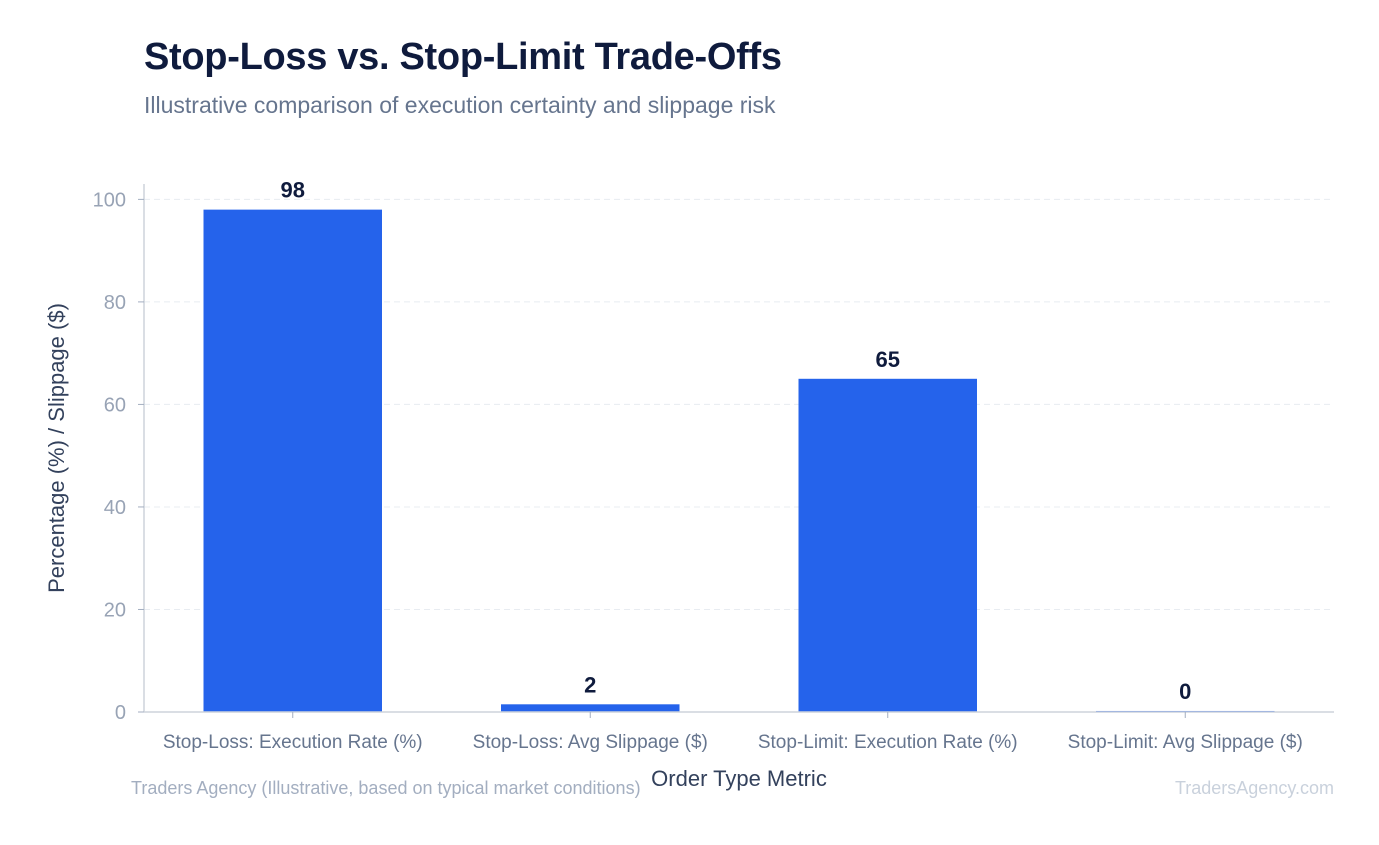  Describe the element at coordinates (115, 610) in the screenshot. I see `y-tick-label: 20` at that location.